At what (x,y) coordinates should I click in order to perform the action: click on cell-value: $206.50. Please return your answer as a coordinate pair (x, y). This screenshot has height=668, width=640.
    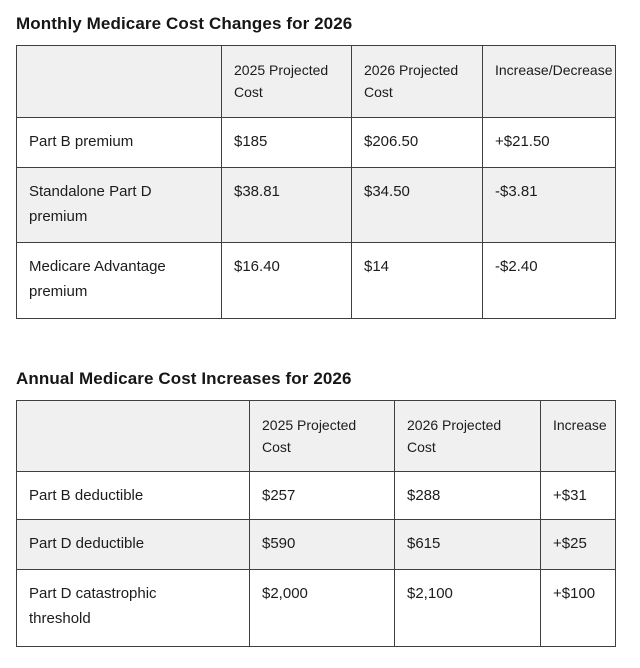
    Looking at the image, I should click on (417, 142).